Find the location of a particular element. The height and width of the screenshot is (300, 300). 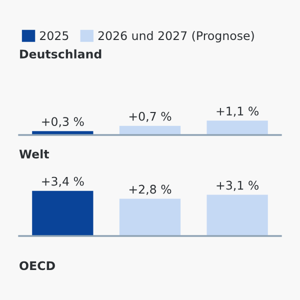

legend-label: 2025 is located at coordinates (54, 35).